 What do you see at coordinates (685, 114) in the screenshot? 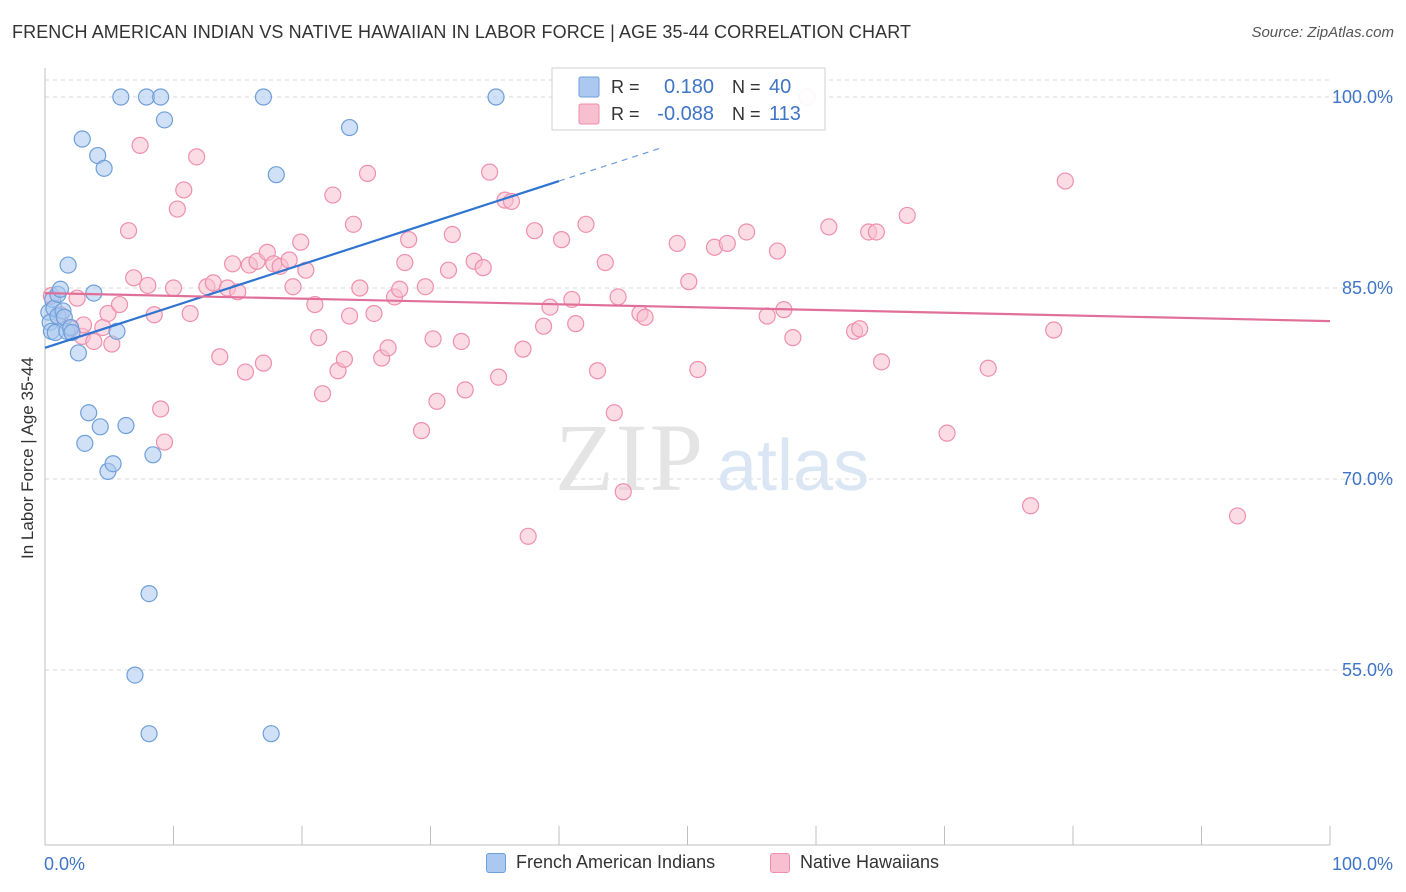
I see `legend-r-value: -0.088` at bounding box center [685, 114].